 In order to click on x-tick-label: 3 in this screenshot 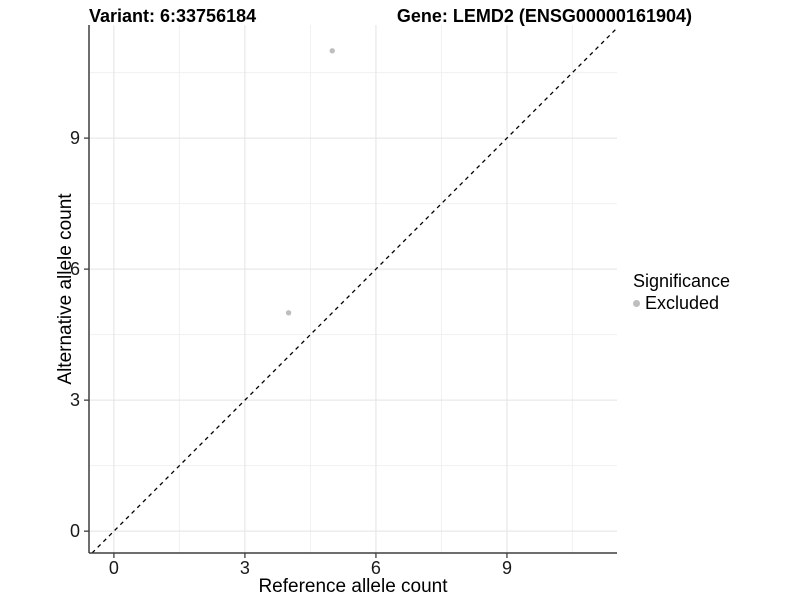, I will do `click(245, 568)`.